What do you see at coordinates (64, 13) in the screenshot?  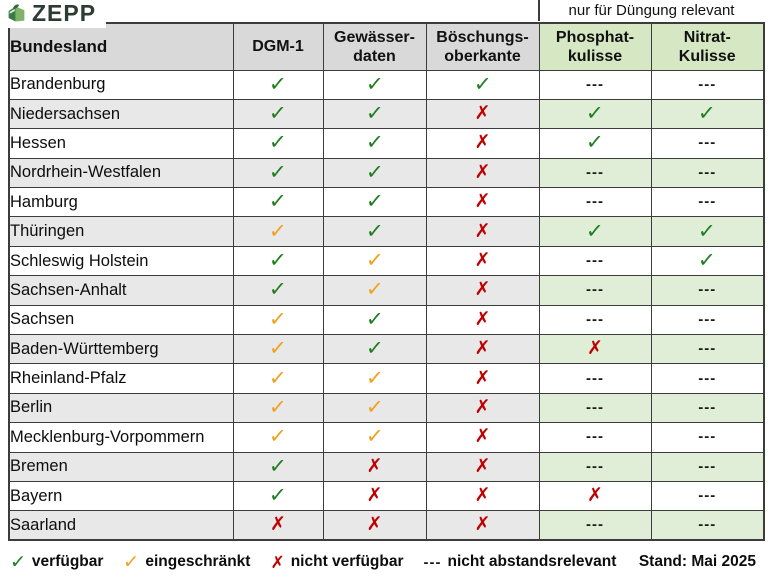 I see `zepp-logo-text: ZEPP` at bounding box center [64, 13].